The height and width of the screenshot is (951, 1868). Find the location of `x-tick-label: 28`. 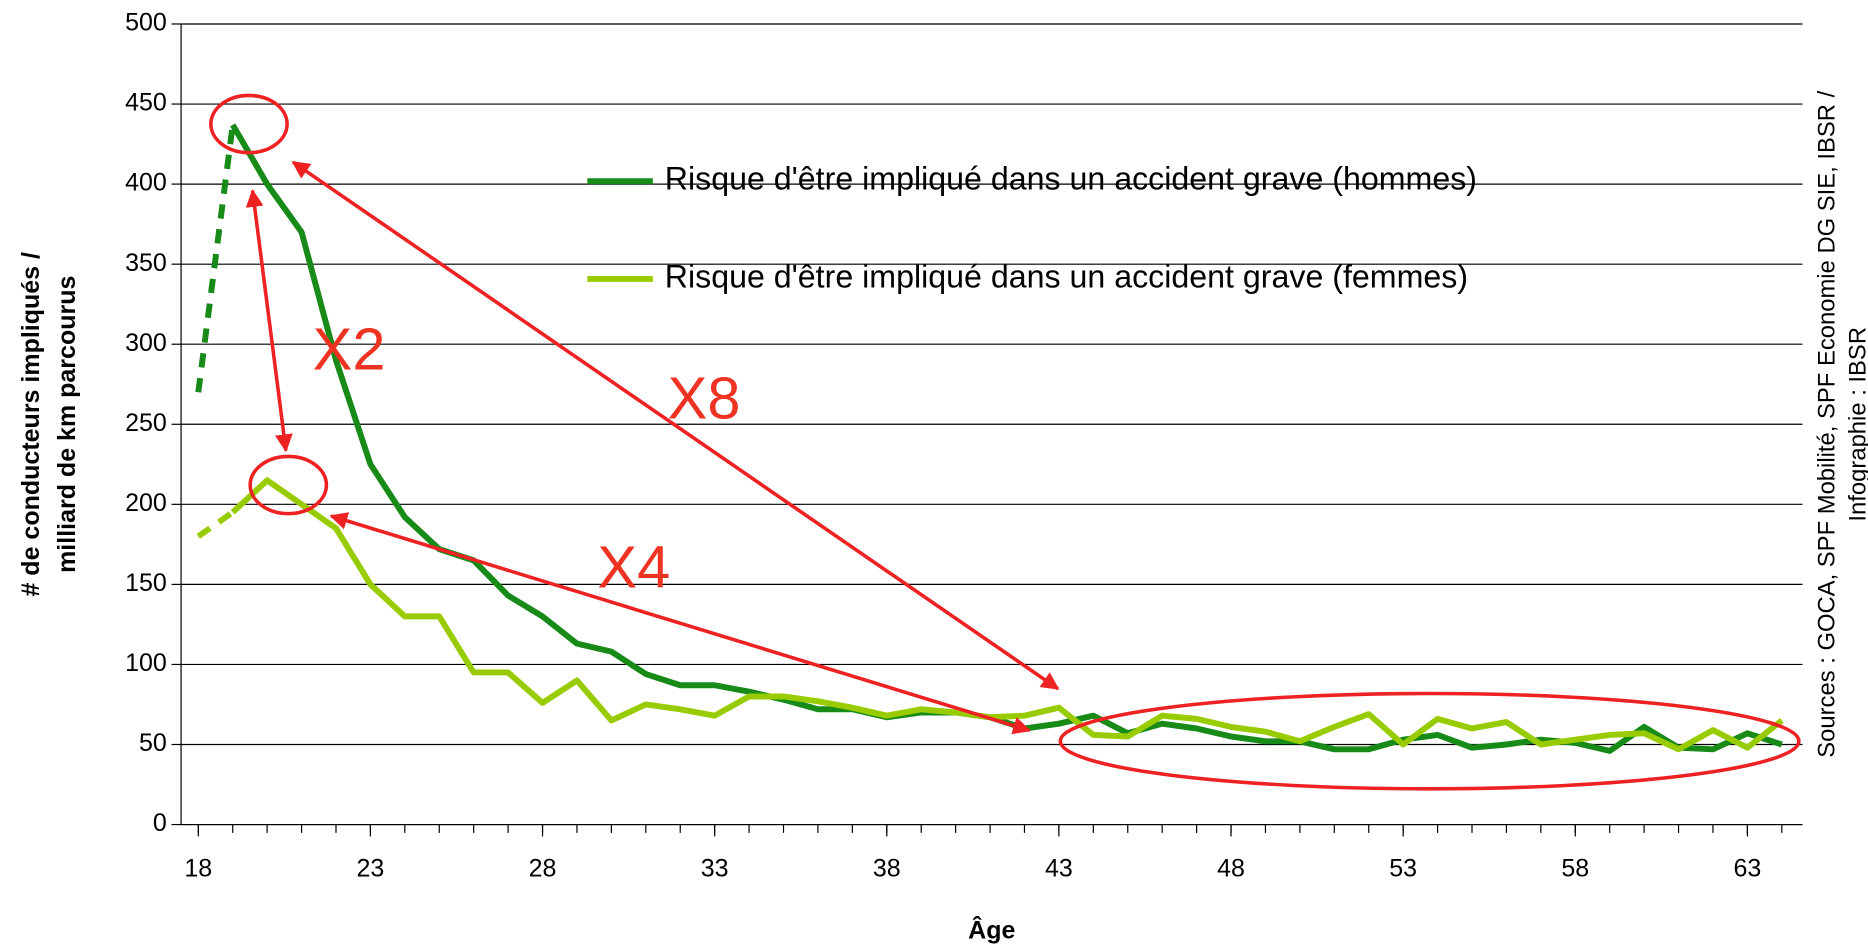

x-tick-label: 28 is located at coordinates (543, 868).